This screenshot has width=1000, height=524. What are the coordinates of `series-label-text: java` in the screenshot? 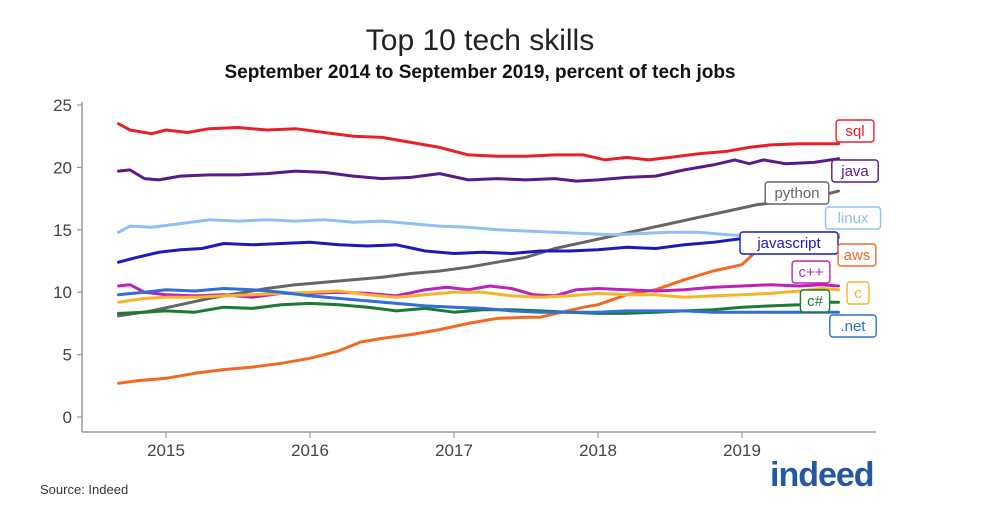 It's located at (854, 171).